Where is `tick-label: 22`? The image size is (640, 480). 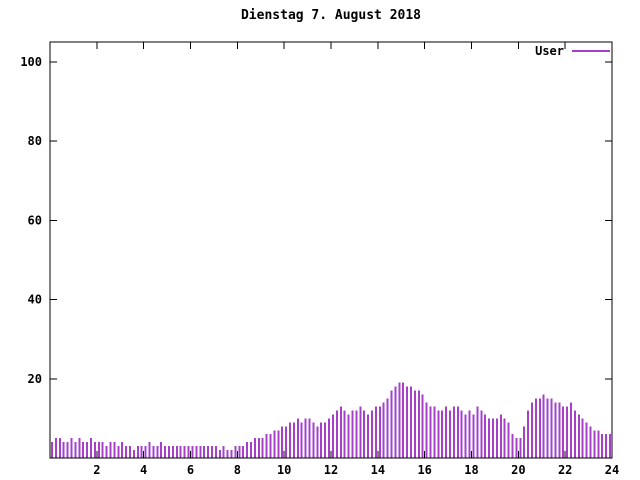 tick-label: 22 is located at coordinates (565, 470).